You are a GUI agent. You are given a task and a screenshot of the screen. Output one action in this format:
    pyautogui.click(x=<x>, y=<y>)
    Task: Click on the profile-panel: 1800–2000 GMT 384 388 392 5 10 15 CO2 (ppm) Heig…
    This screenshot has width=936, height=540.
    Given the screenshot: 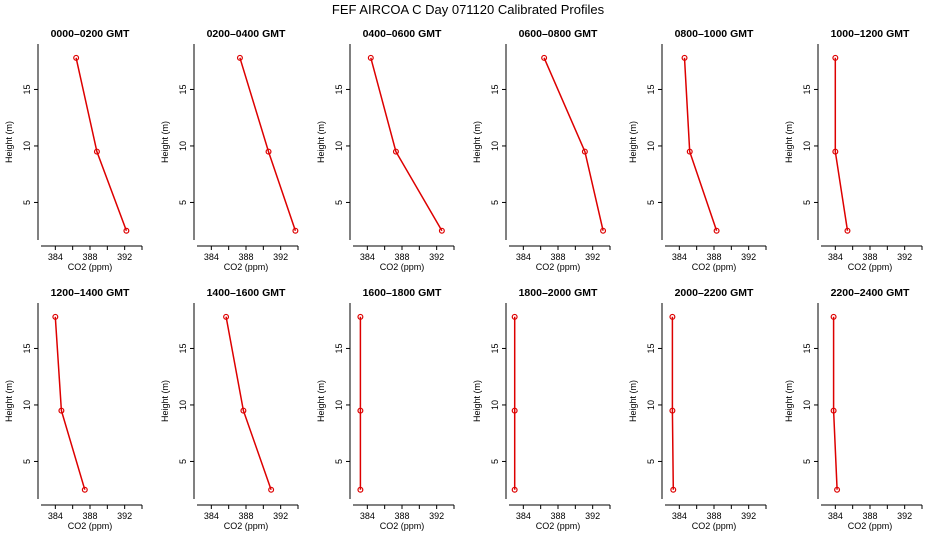 What is the action you would take?
    pyautogui.click(x=541, y=409)
    